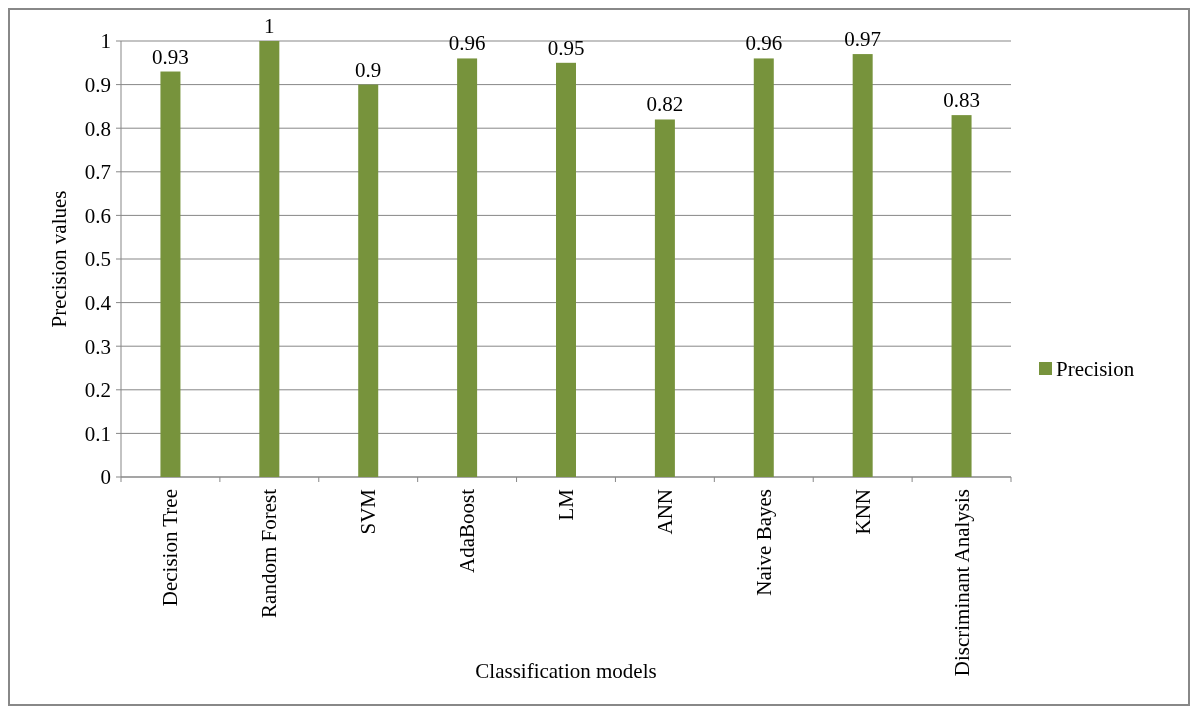  What do you see at coordinates (863, 39) in the screenshot?
I see `data-label: 0.97` at bounding box center [863, 39].